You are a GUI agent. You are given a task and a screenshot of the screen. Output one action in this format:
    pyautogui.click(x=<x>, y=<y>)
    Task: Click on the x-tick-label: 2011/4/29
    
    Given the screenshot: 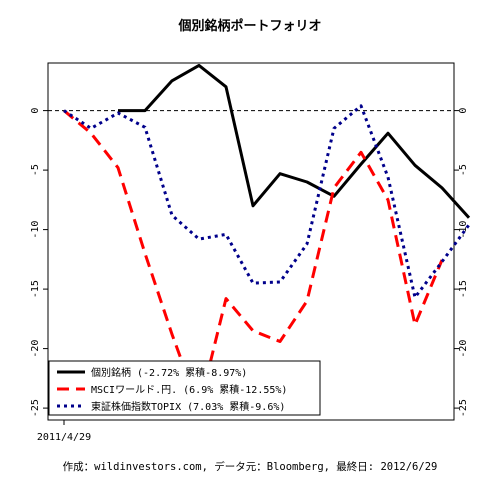 What is the action you would take?
    pyautogui.click(x=64, y=437)
    